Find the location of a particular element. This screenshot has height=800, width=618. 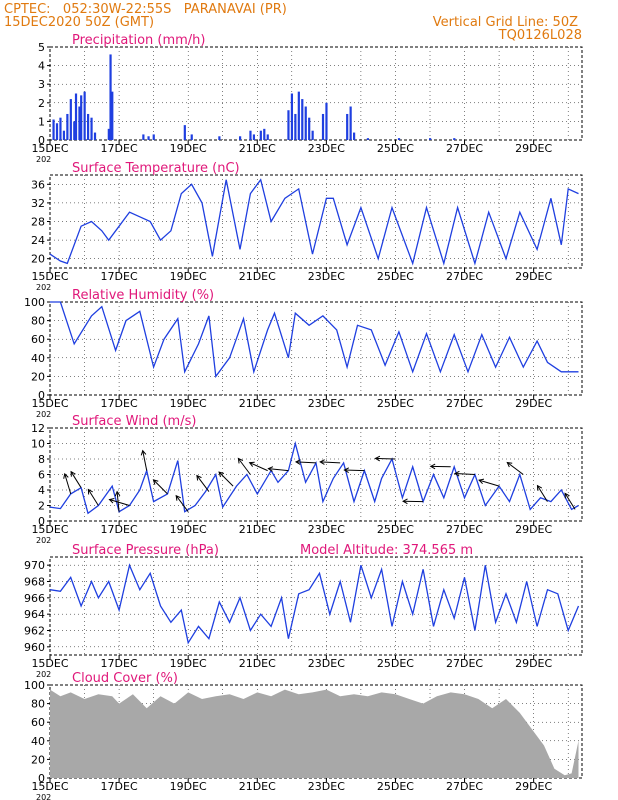

y-tick-label: 966 is located at coordinates (34, 598).